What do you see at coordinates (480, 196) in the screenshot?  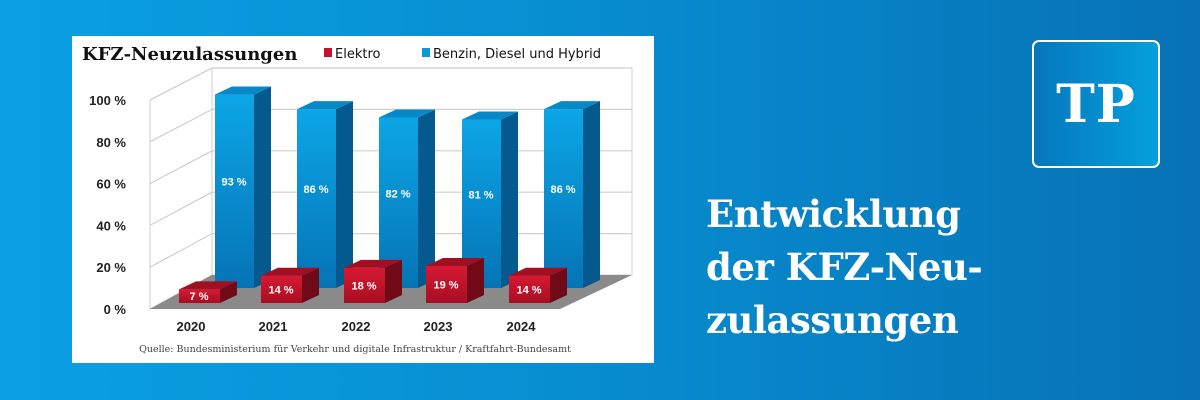 I see `bar-data-label: 81 %` at bounding box center [480, 196].